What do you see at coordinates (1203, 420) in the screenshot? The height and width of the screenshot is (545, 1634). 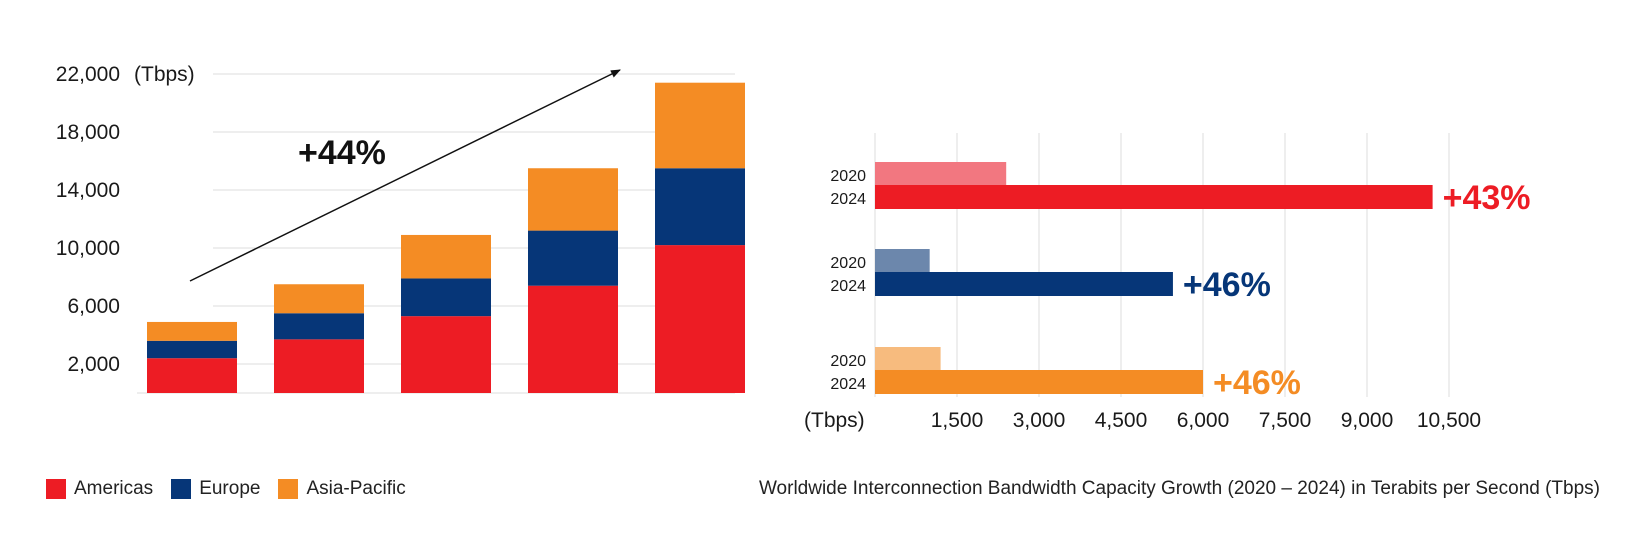 I see `x-tick-label: 6,000` at bounding box center [1203, 420].